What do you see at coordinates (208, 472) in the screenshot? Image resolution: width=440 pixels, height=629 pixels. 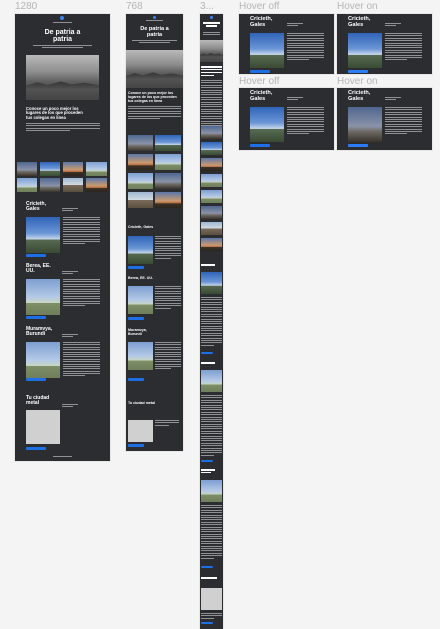 I see `place-title-muramvya` at bounding box center [208, 472].